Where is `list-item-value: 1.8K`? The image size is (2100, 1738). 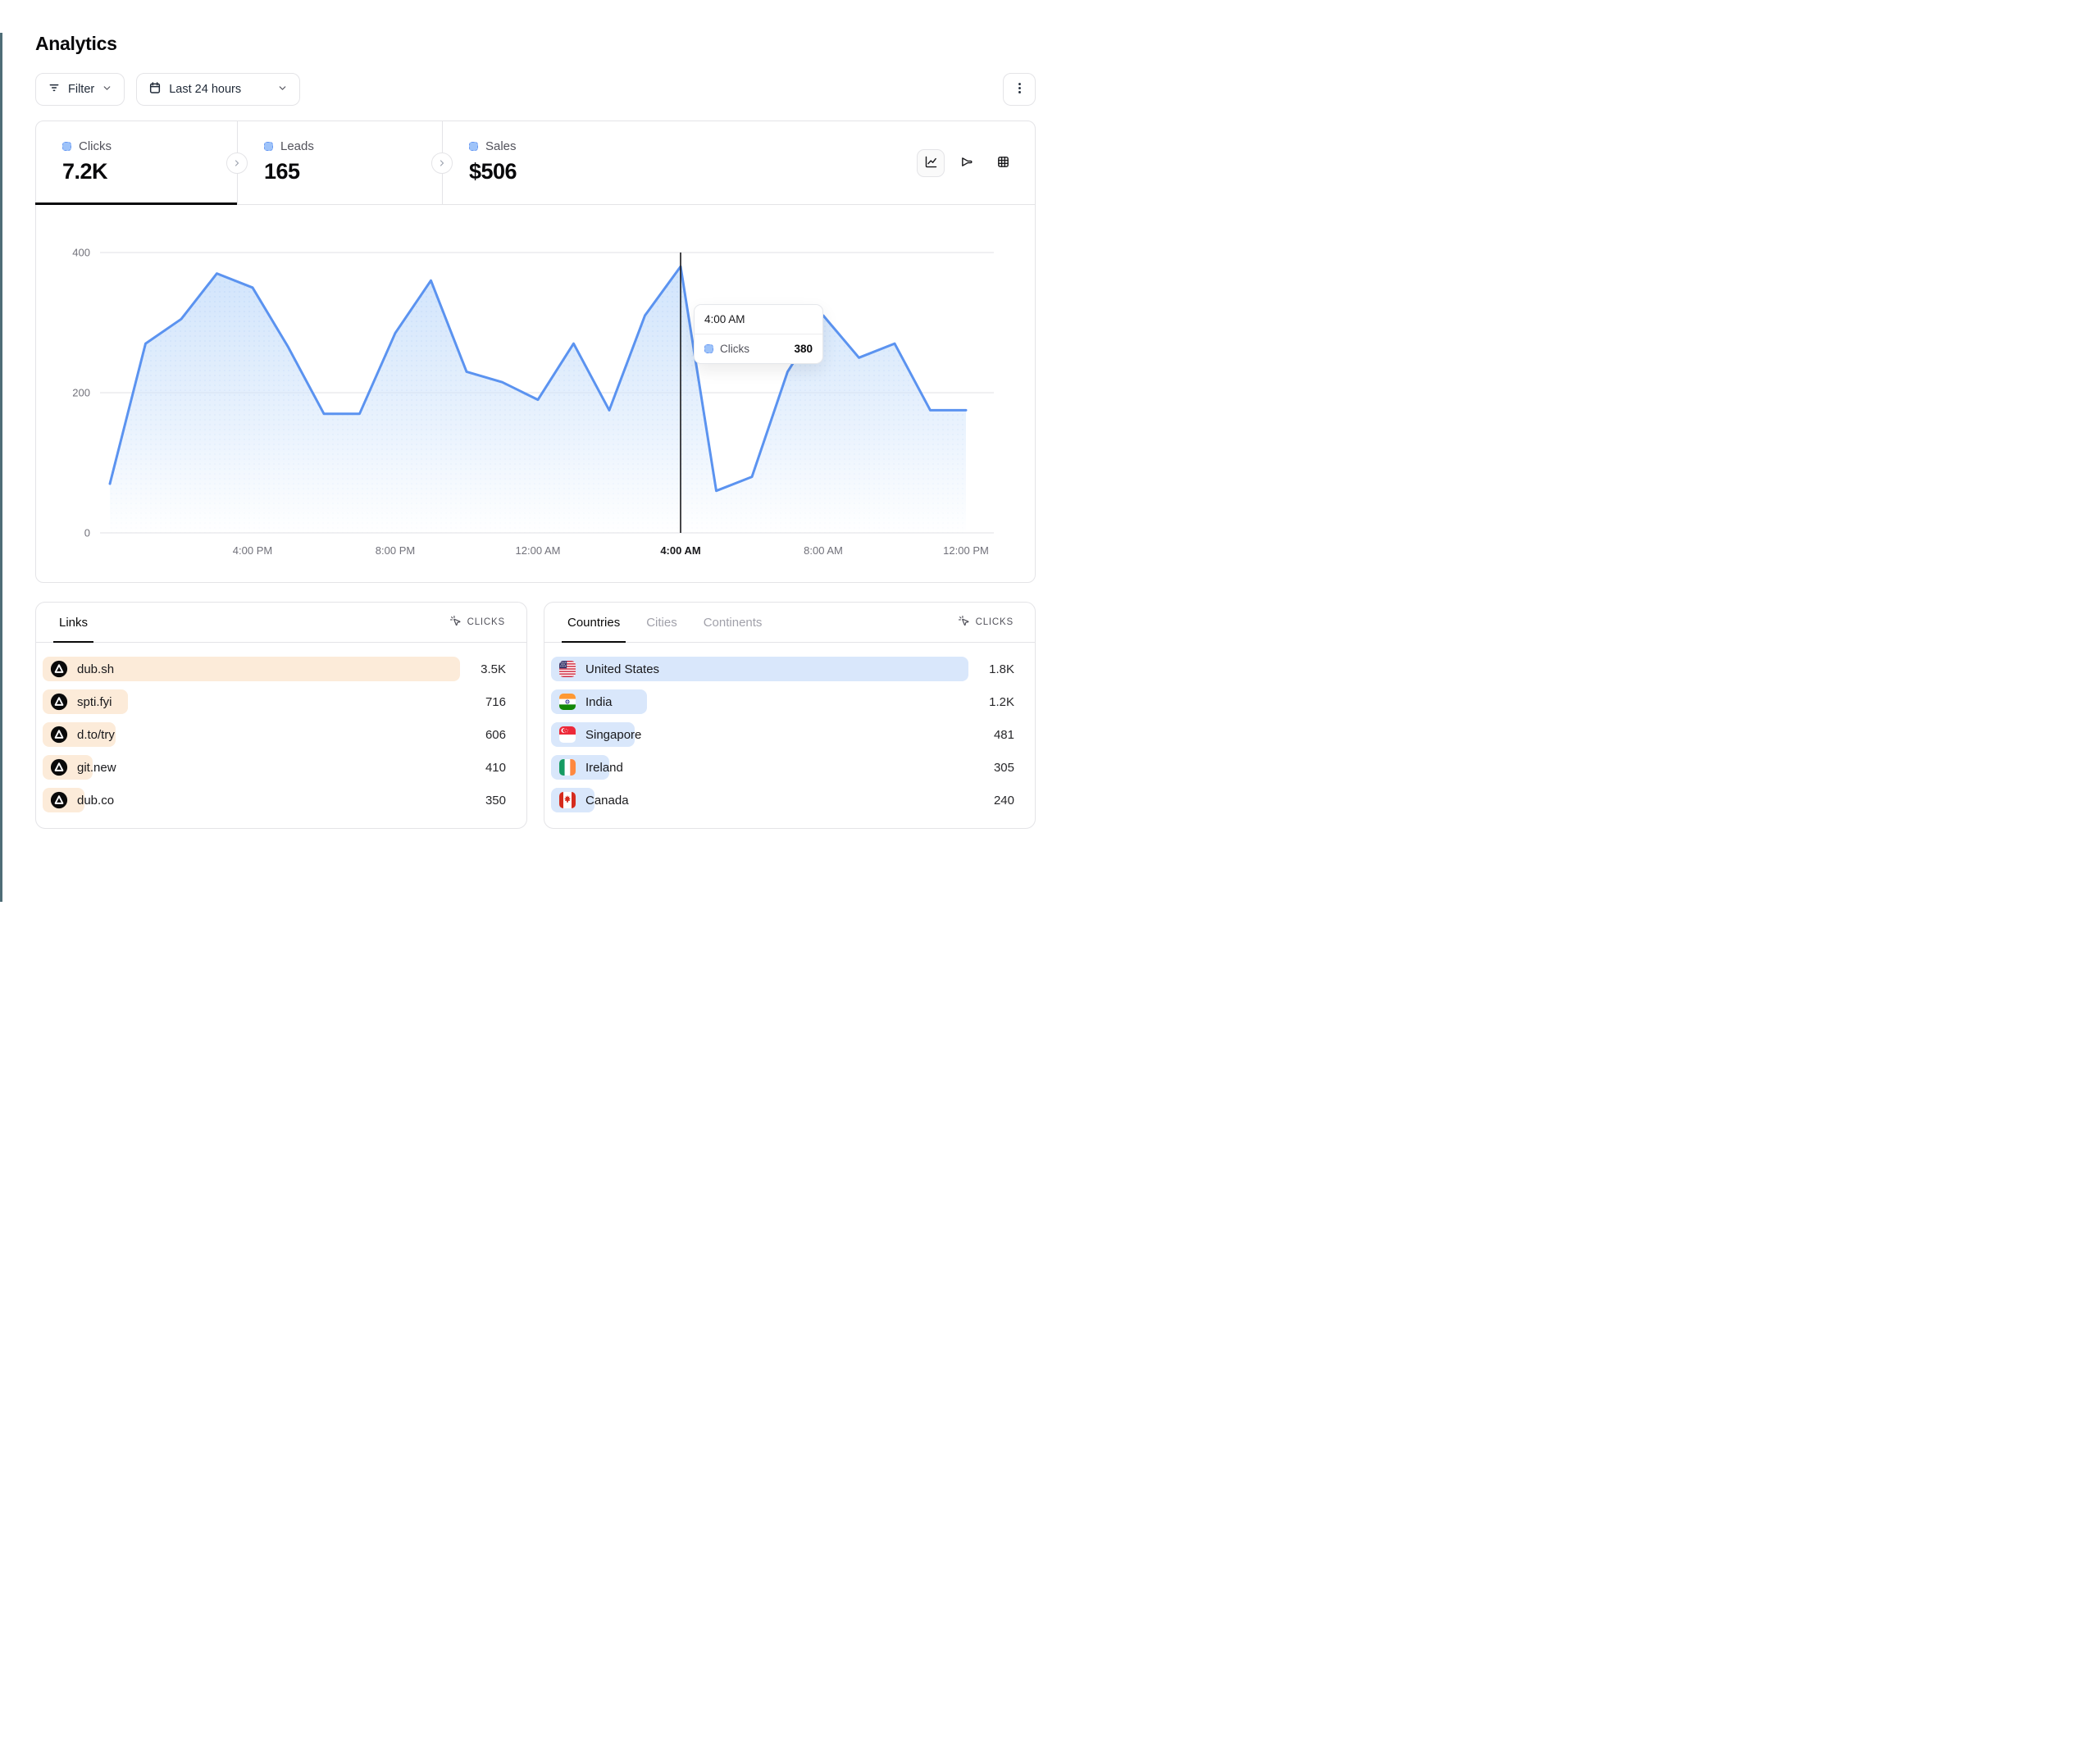 list-item-value: 1.8K is located at coordinates (1001, 669).